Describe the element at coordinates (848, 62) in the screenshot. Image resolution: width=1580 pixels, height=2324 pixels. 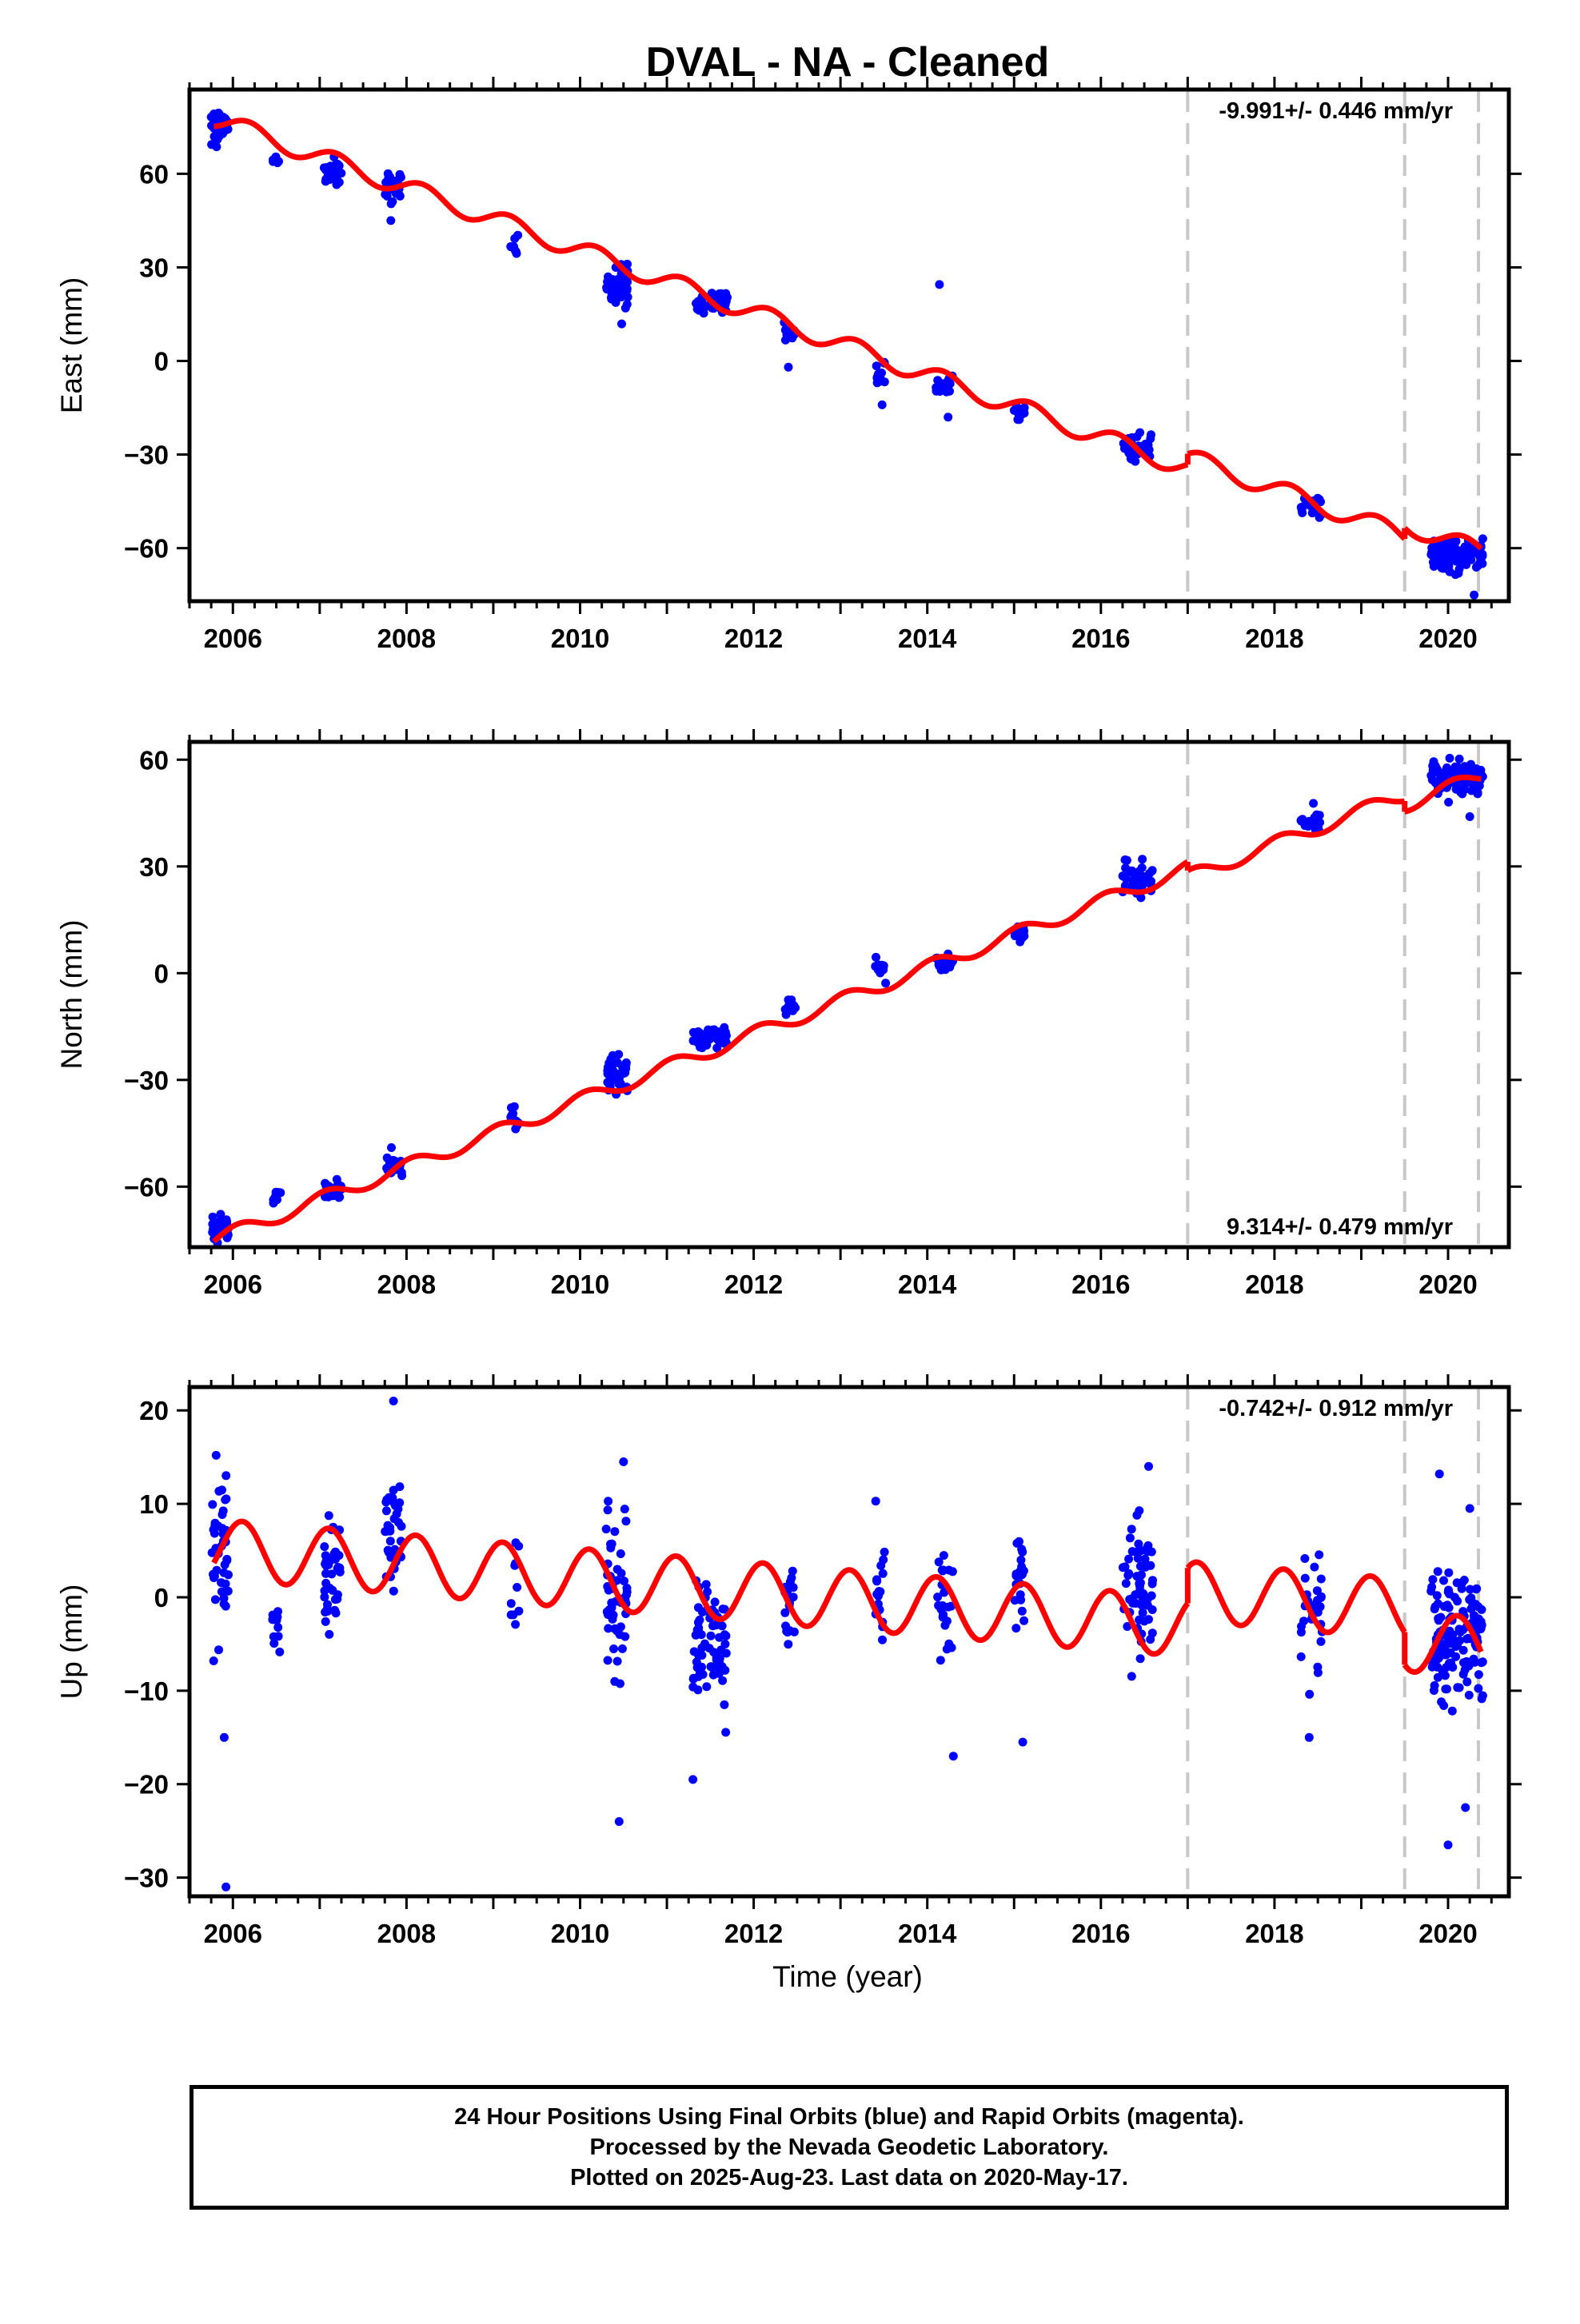
I see `figure-title: DVAL - NA - Cleaned` at that location.